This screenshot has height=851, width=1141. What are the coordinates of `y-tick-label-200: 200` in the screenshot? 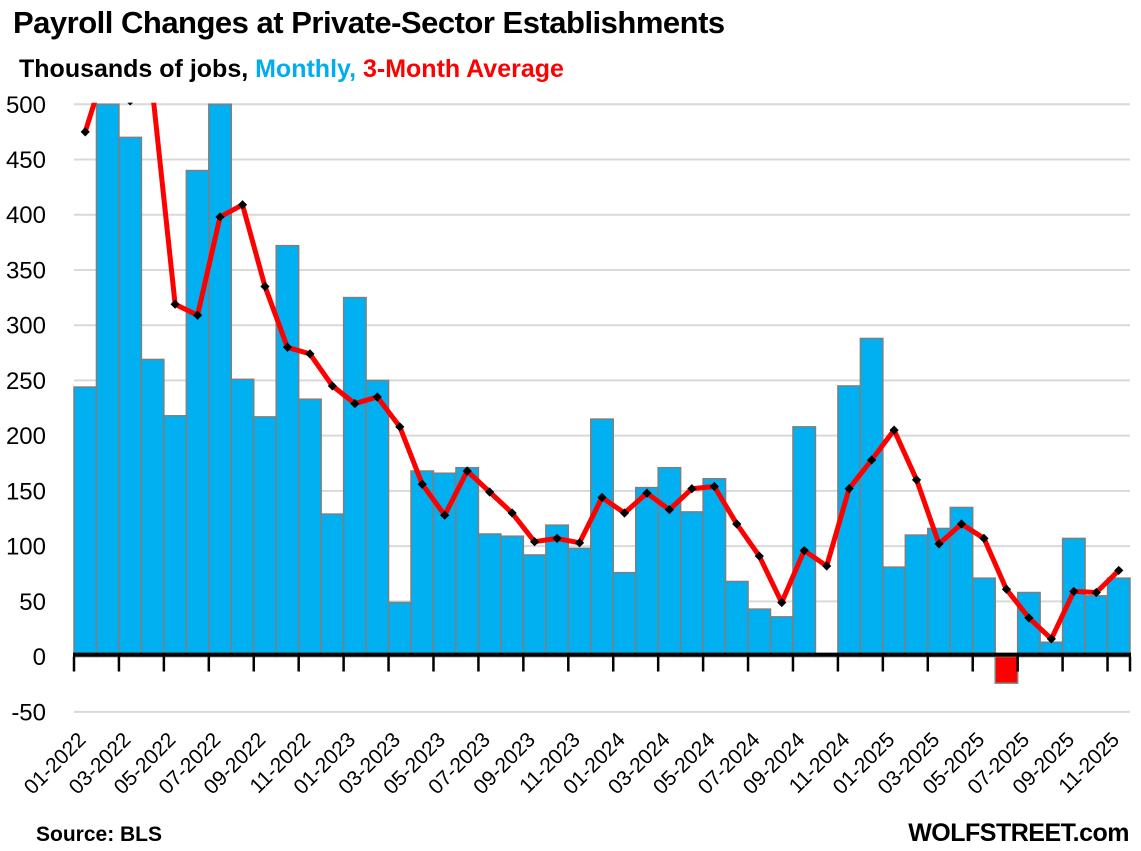 It's located at (26, 436).